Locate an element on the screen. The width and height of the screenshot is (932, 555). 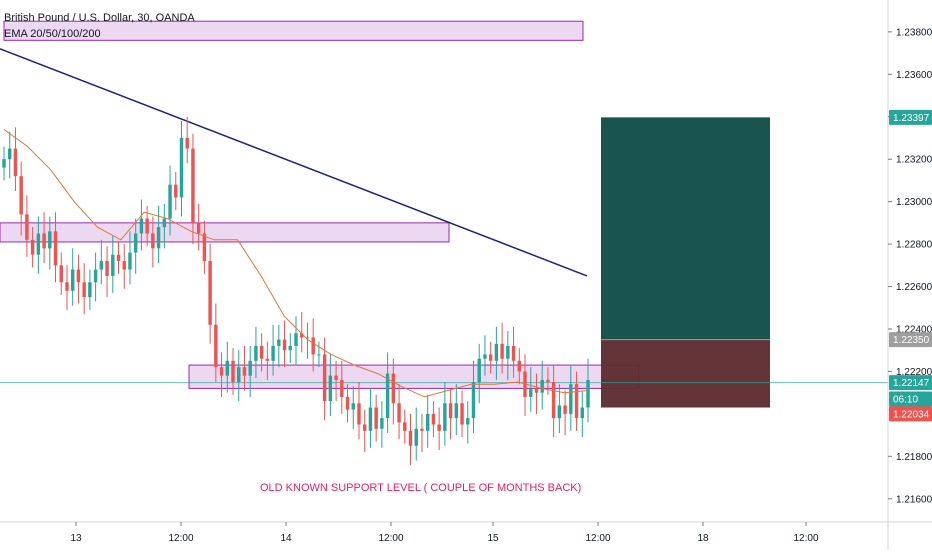
x-tick-label: 13 is located at coordinates (76, 538).